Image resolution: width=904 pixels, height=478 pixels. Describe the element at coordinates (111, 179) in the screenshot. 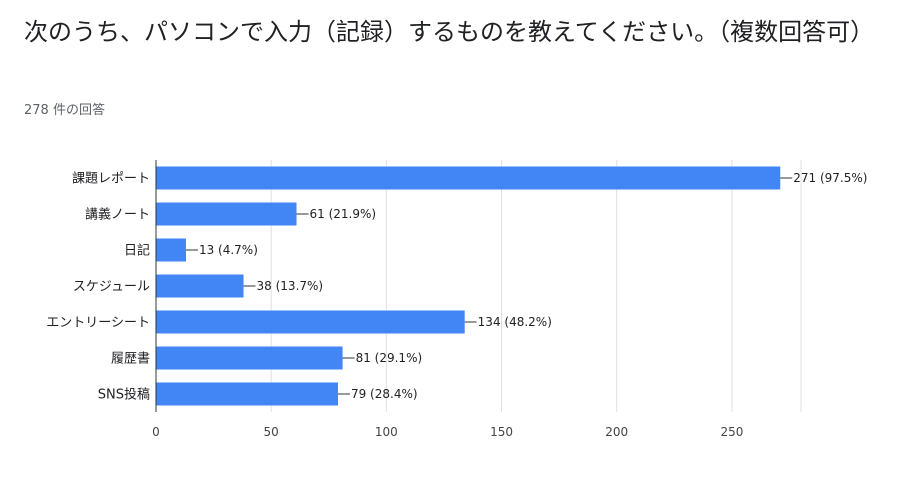

I see `category-label: 課題レポート` at that location.